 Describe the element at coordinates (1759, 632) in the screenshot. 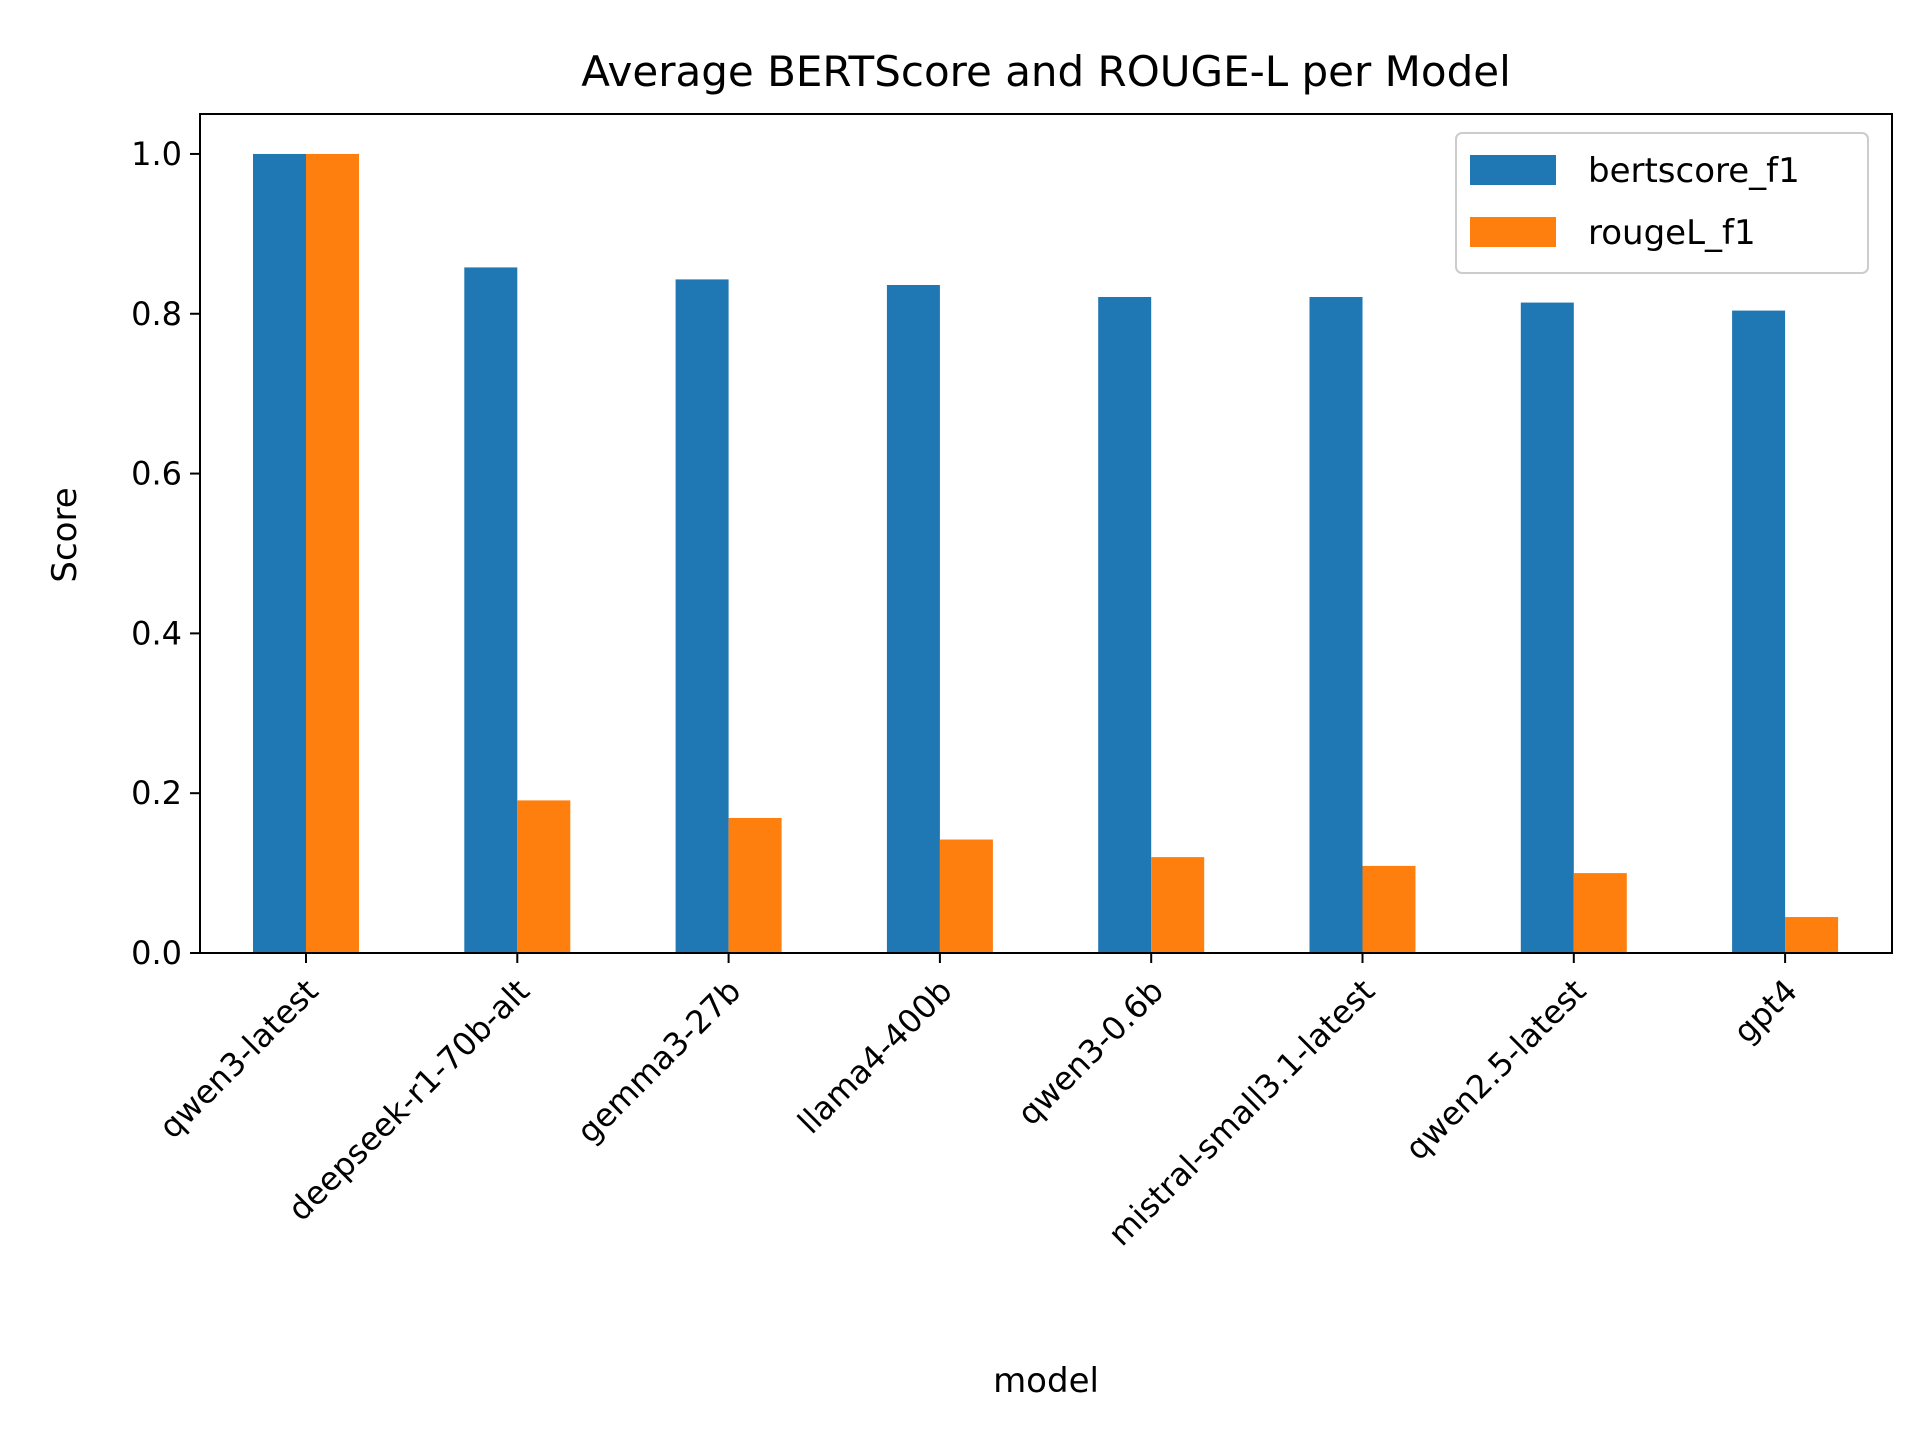

I see `bar-bertscore_f1-gpt4` at that location.